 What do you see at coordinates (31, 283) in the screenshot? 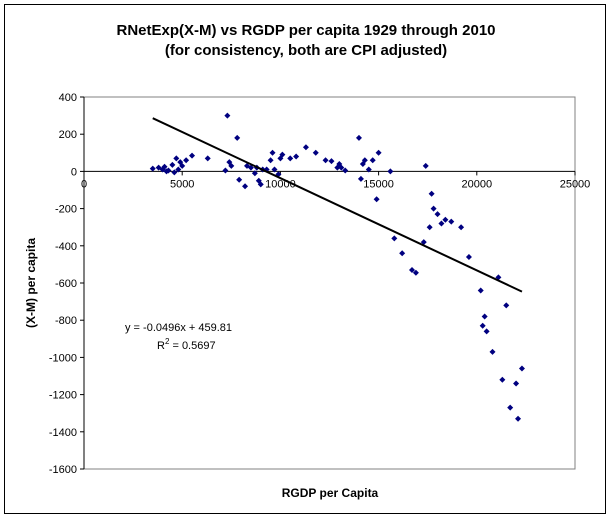
I see `y-axis-label: (X-M) per capita` at bounding box center [31, 283].